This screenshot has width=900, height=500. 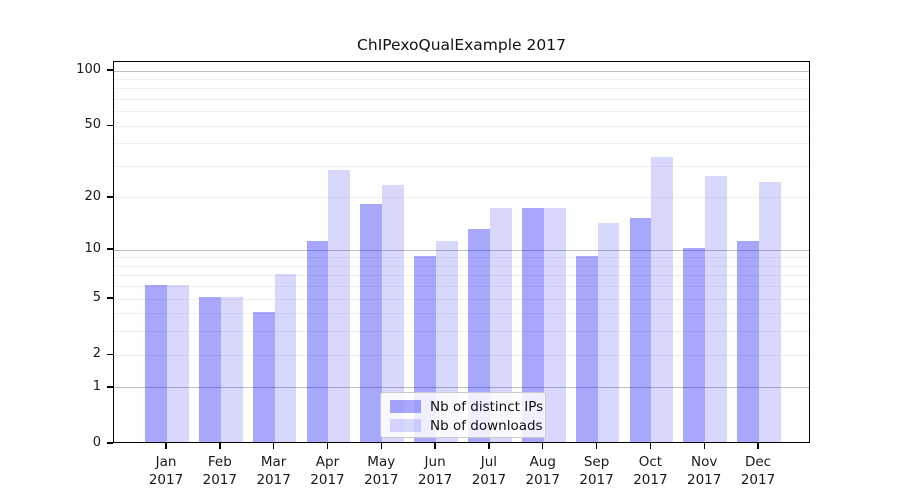 I want to click on y-tick-label-10: 10, so click(x=92, y=249).